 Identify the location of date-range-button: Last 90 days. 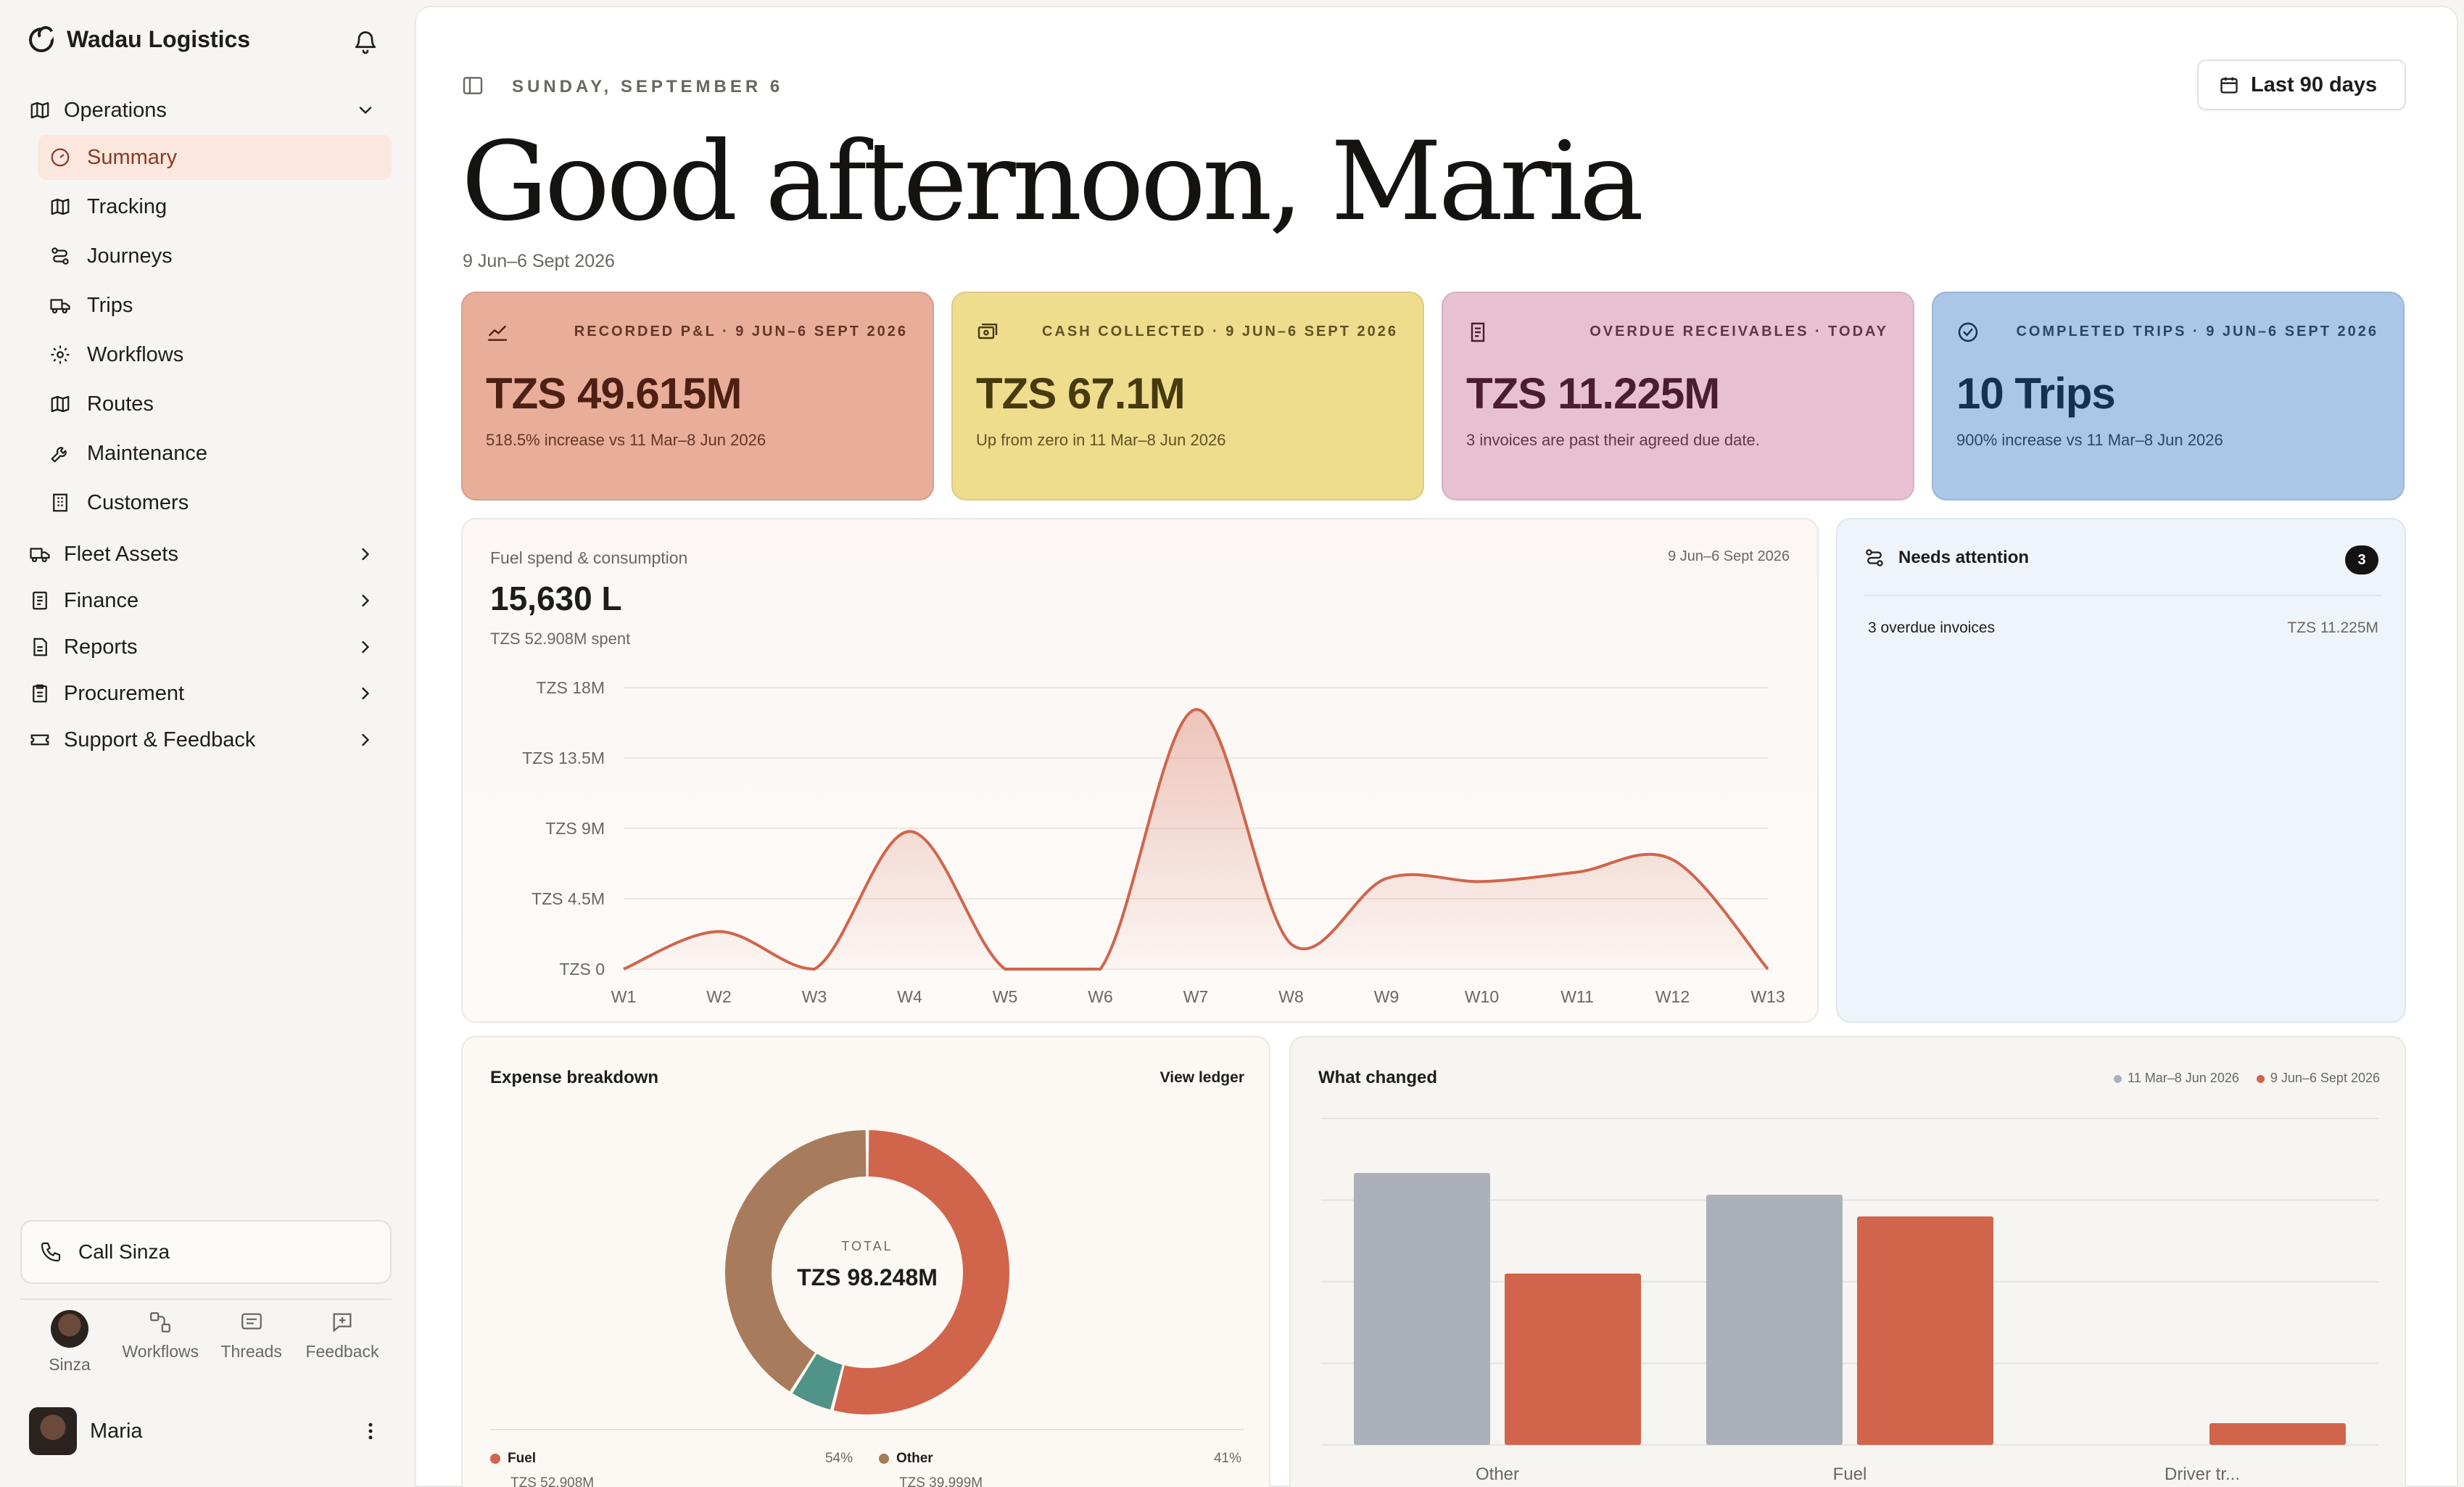
(2301, 84).